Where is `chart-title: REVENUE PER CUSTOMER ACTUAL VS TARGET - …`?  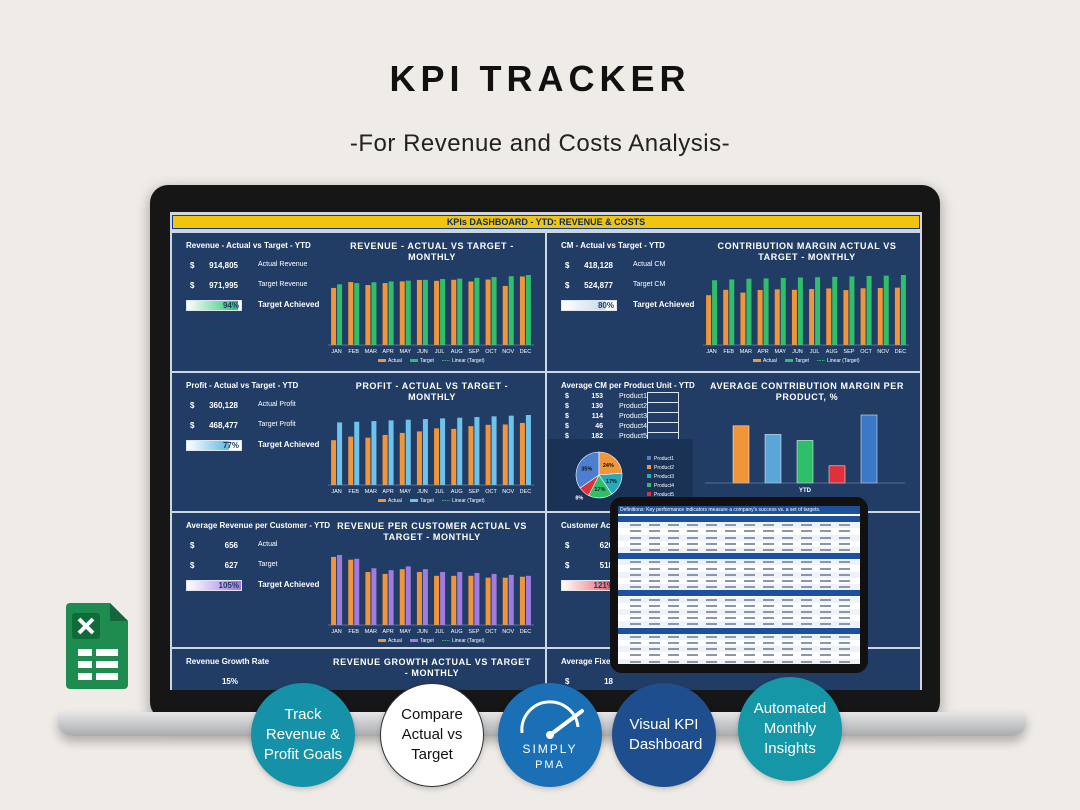
chart-title: REVENUE PER CUSTOMER ACTUAL VS TARGET - … is located at coordinates (432, 531).